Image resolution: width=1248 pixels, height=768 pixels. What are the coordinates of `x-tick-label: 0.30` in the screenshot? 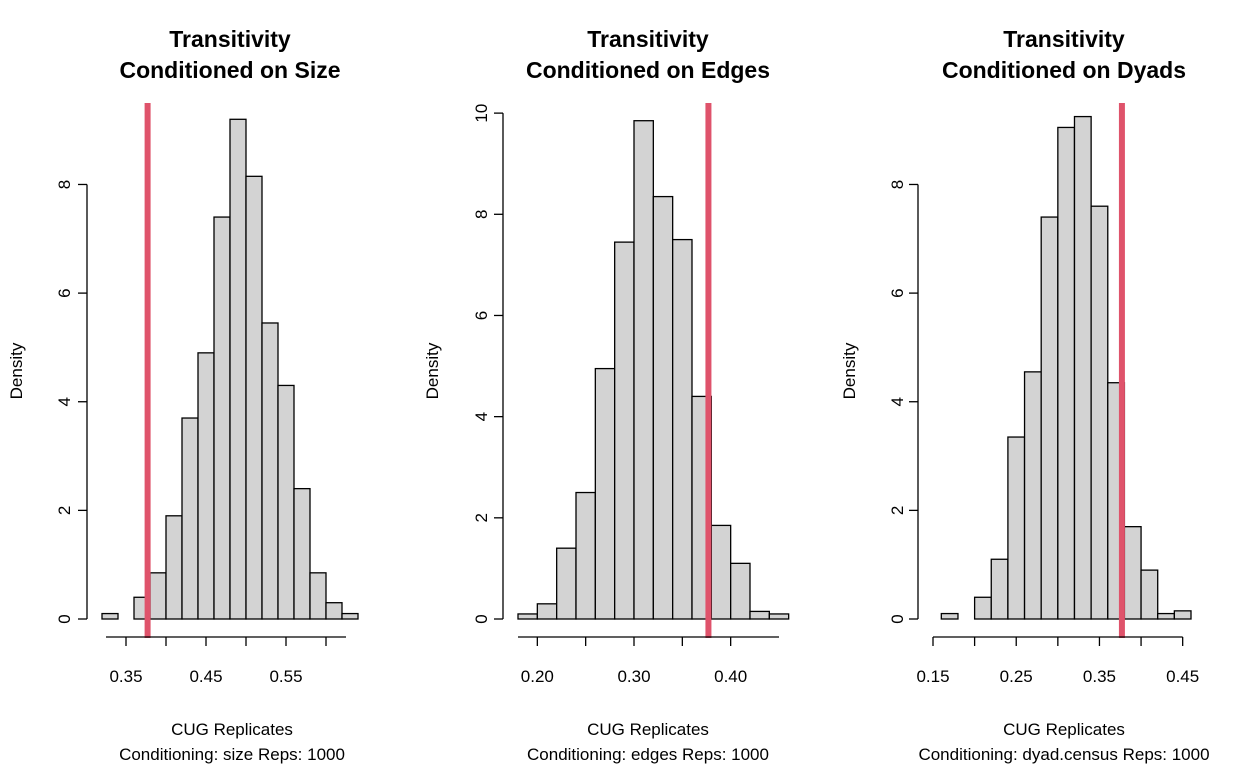 It's located at (633, 676).